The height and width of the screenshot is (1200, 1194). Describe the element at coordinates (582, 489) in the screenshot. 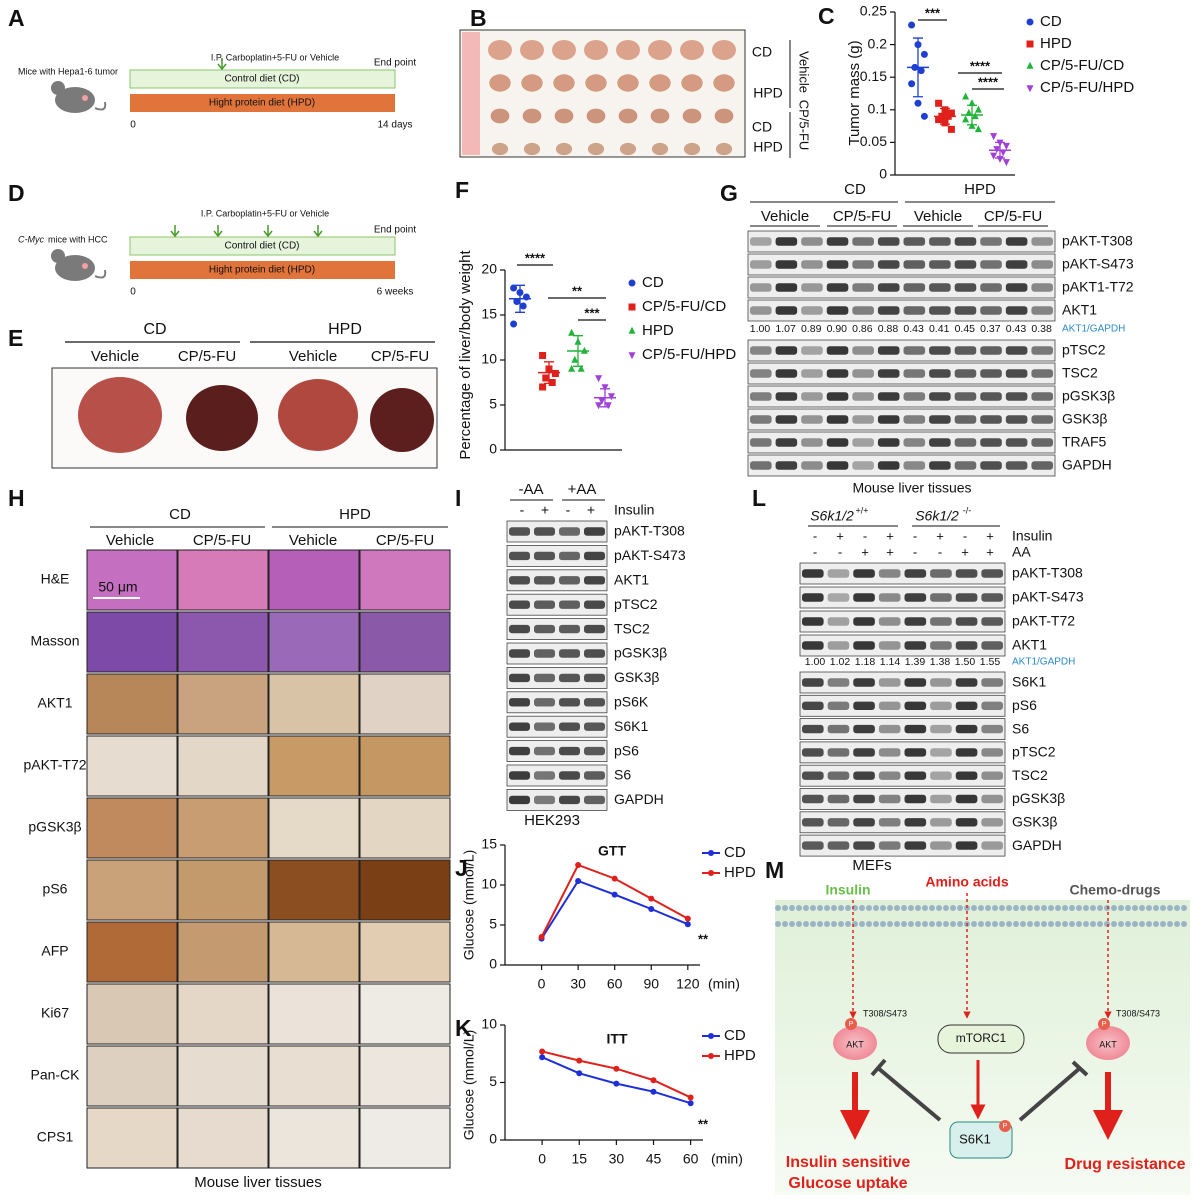

I see `label: +AA` at that location.